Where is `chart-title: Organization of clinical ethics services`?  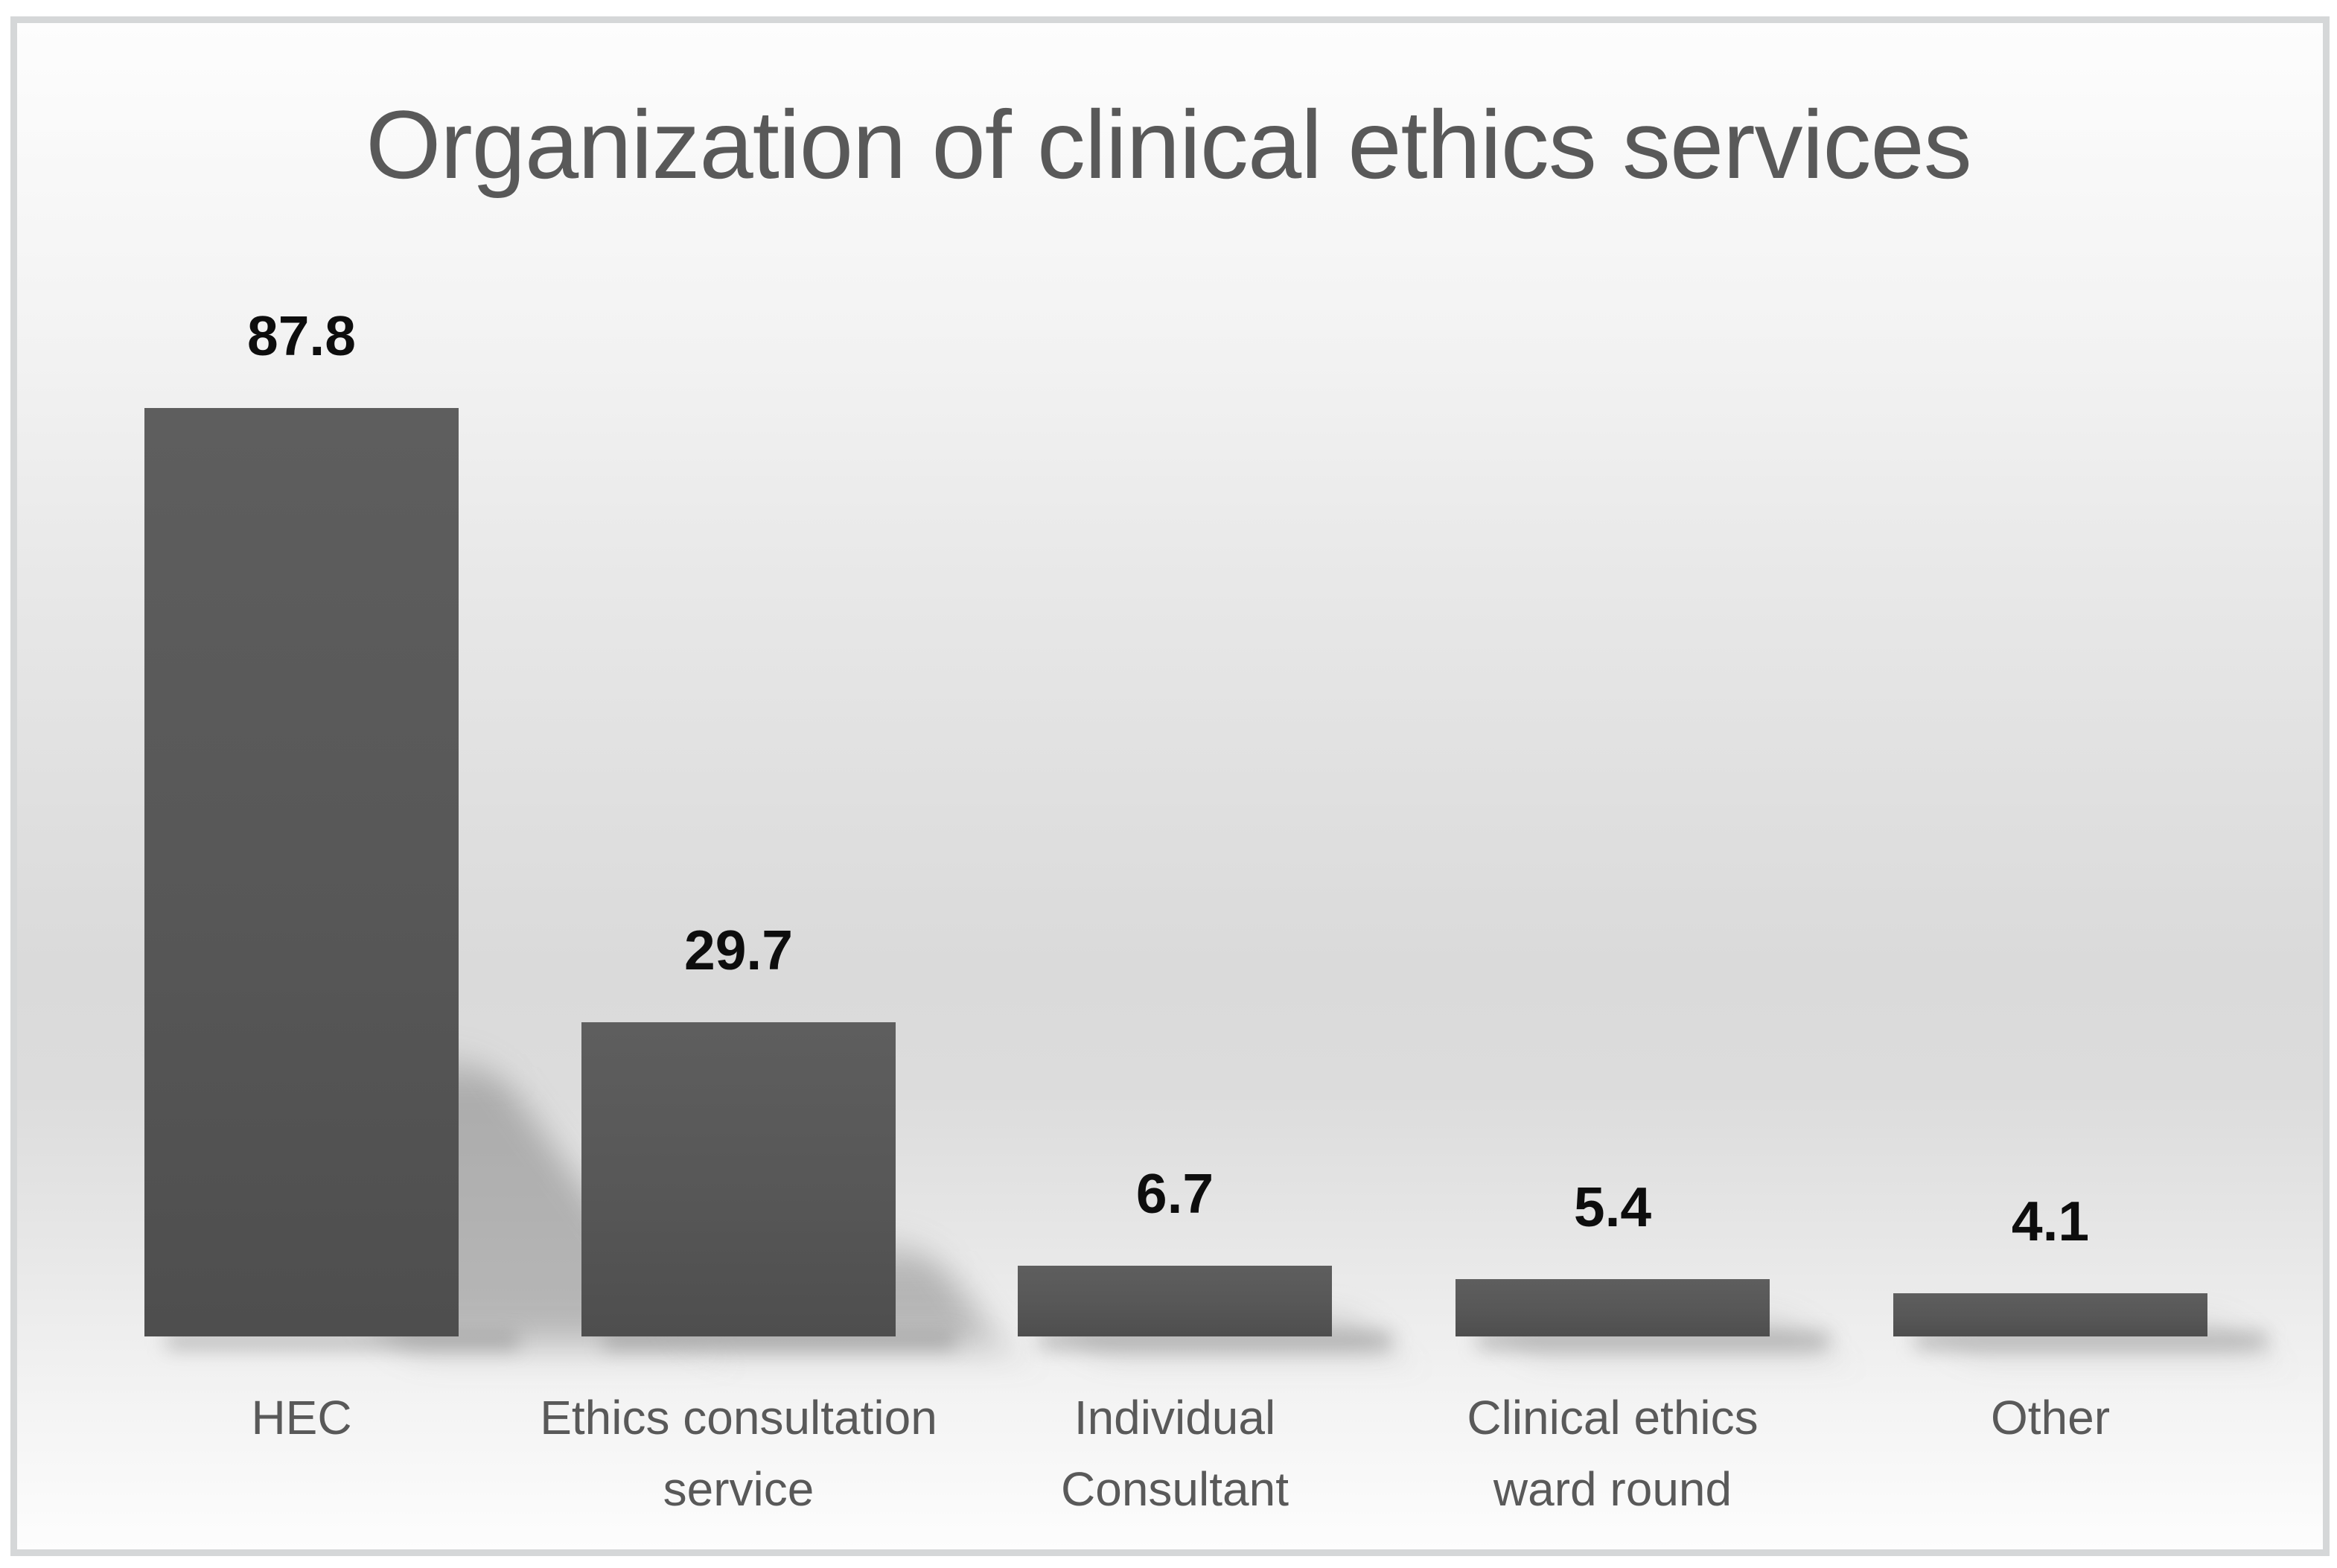
chart-title: Organization of clinical ethics services is located at coordinates (1168, 144).